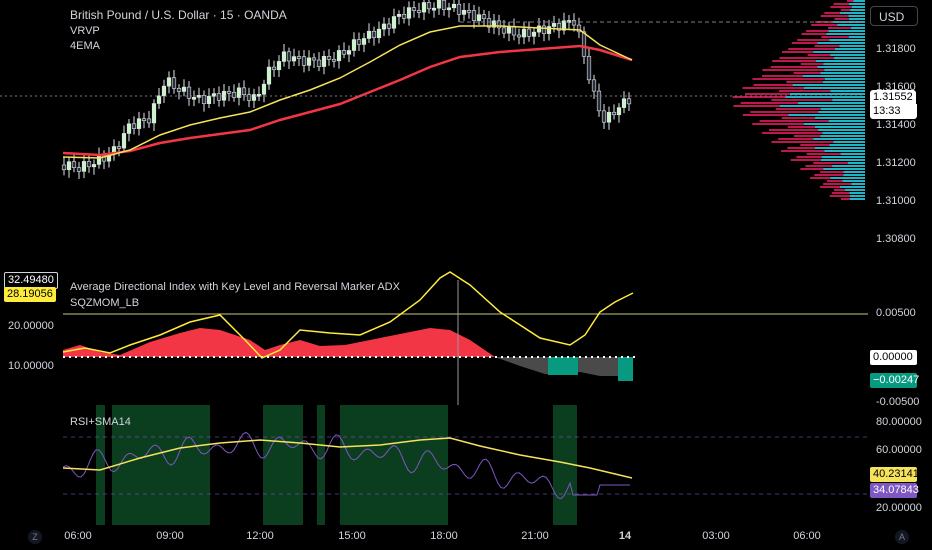  I want to click on time-tick: 12:00, so click(260, 536).